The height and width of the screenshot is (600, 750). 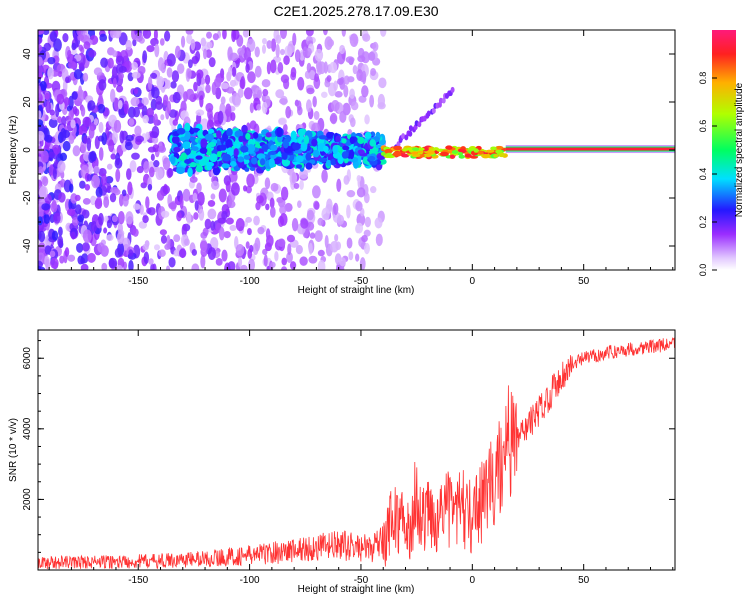 I want to click on colorbar-tick-label: 0.8, so click(x=703, y=78).